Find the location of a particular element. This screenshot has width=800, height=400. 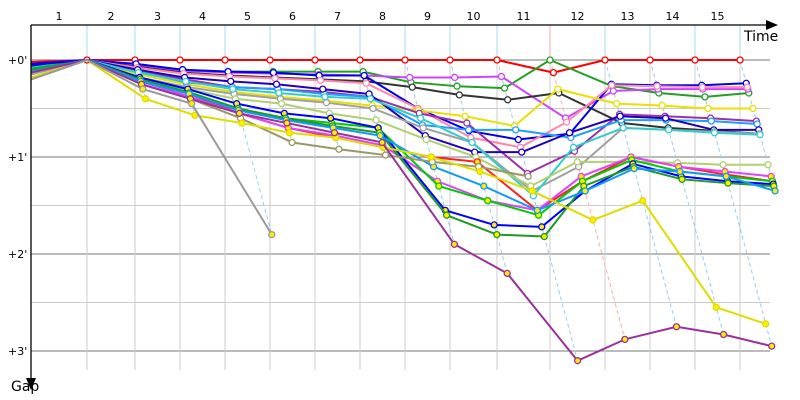

y-tick-label: +3' is located at coordinates (17, 351).